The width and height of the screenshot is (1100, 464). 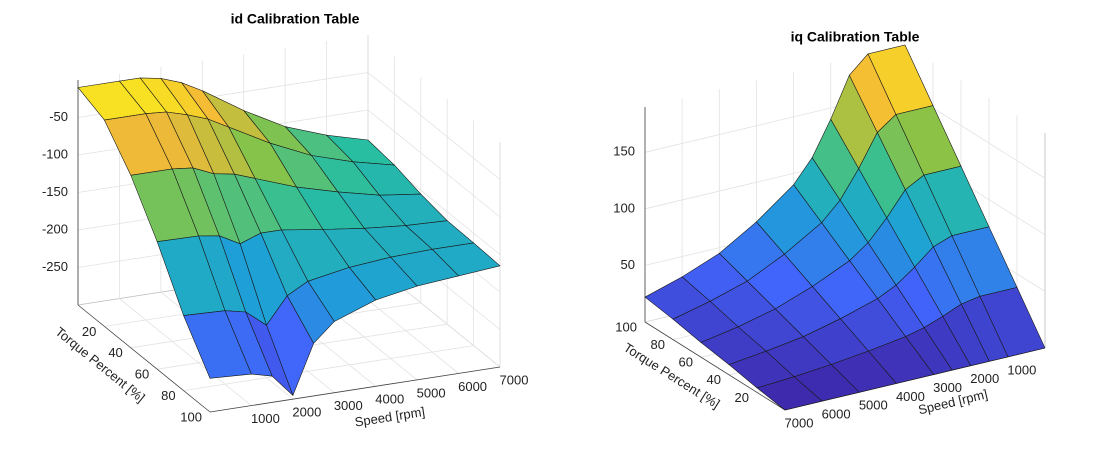 I want to click on z-tick-label: 100, so click(x=624, y=207).